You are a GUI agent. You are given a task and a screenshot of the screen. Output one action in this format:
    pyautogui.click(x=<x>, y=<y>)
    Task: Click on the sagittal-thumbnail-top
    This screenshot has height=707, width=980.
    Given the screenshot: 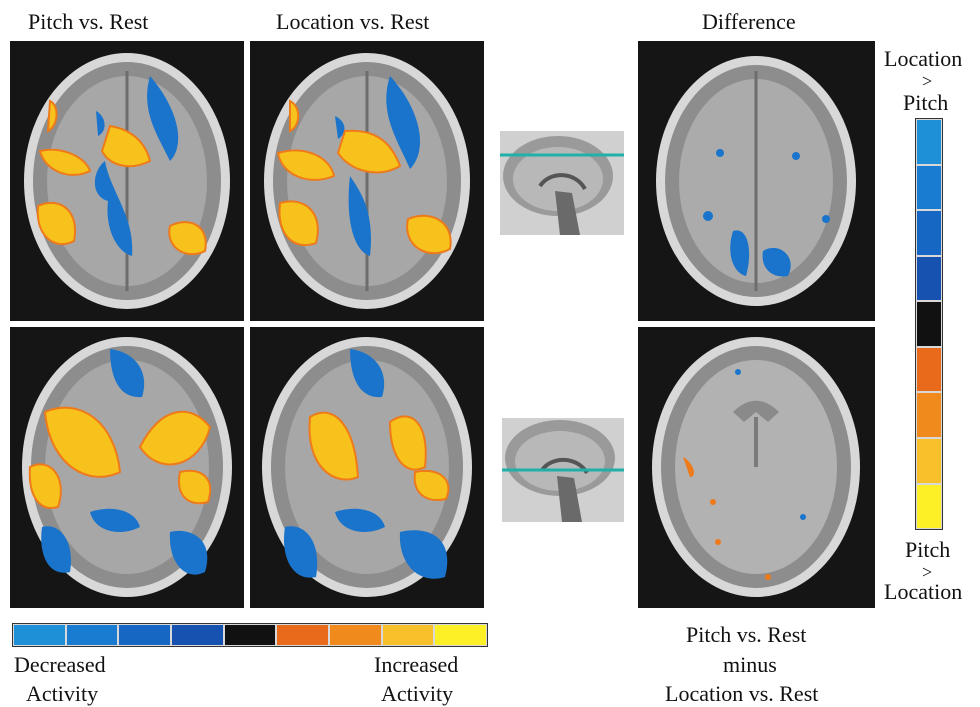 What is the action you would take?
    pyautogui.click(x=562, y=183)
    